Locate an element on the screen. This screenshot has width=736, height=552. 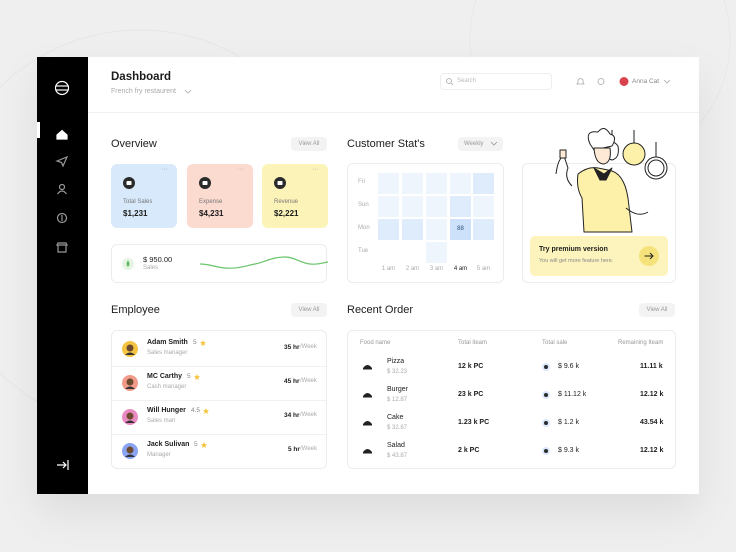
order-sale: $ 1.2 k is located at coordinates (569, 422).